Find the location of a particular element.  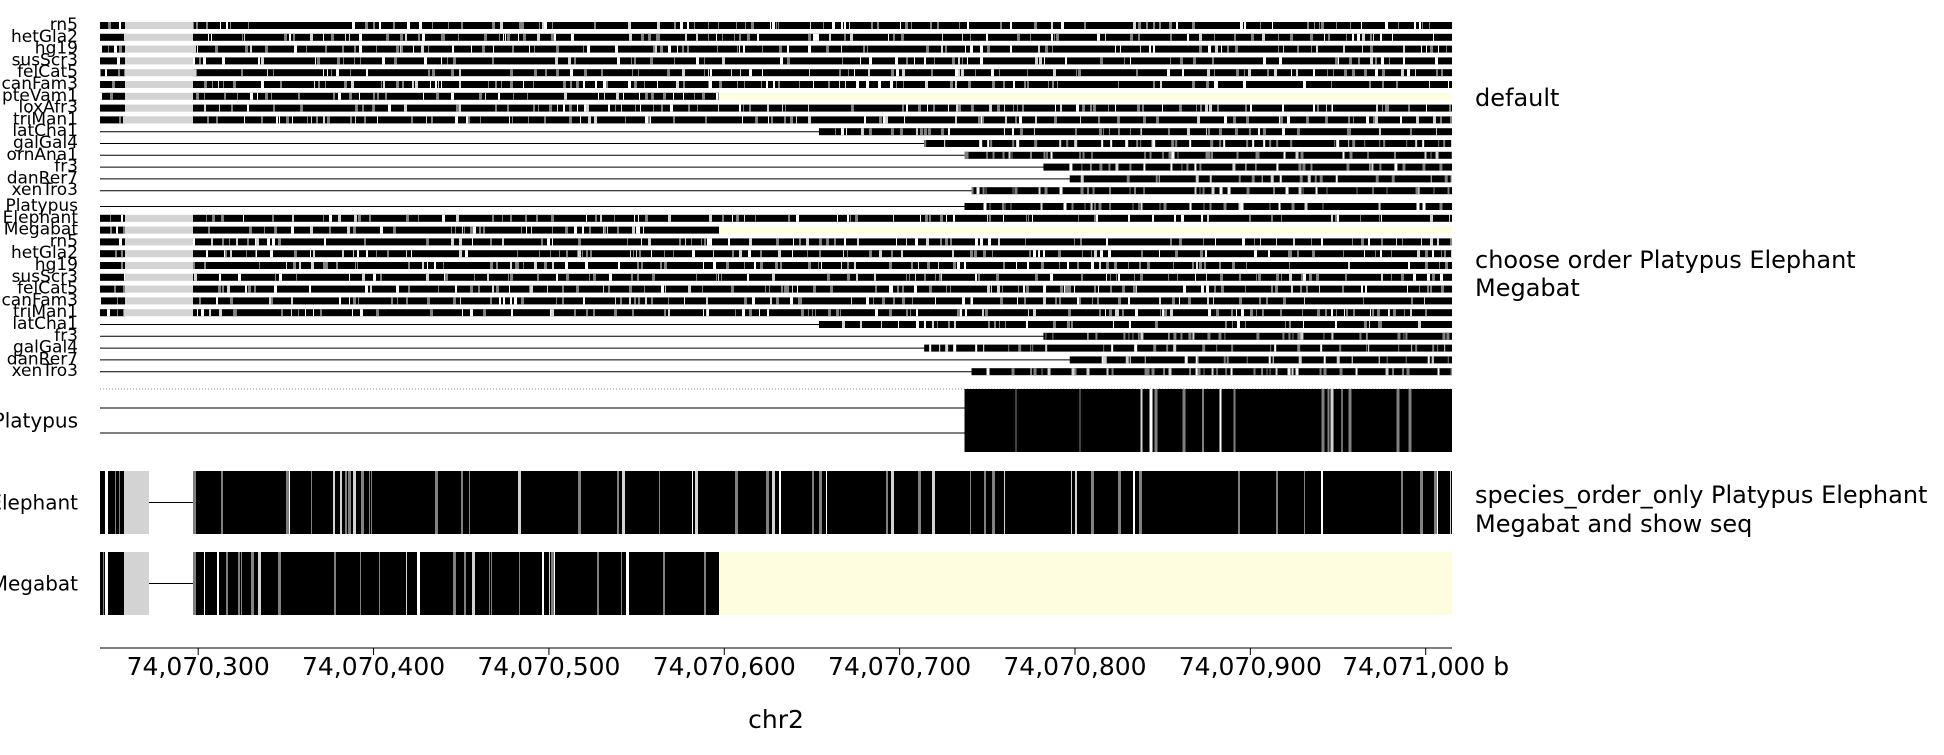

panel-title-line: species_order_only Platypus Elephant is located at coordinates (1701, 495).